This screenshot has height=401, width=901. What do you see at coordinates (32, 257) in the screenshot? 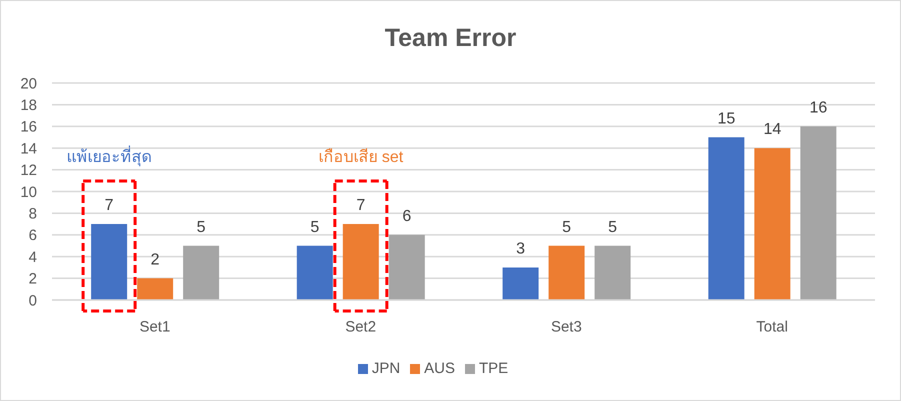
I see `y-tick-label: 4` at bounding box center [32, 257].